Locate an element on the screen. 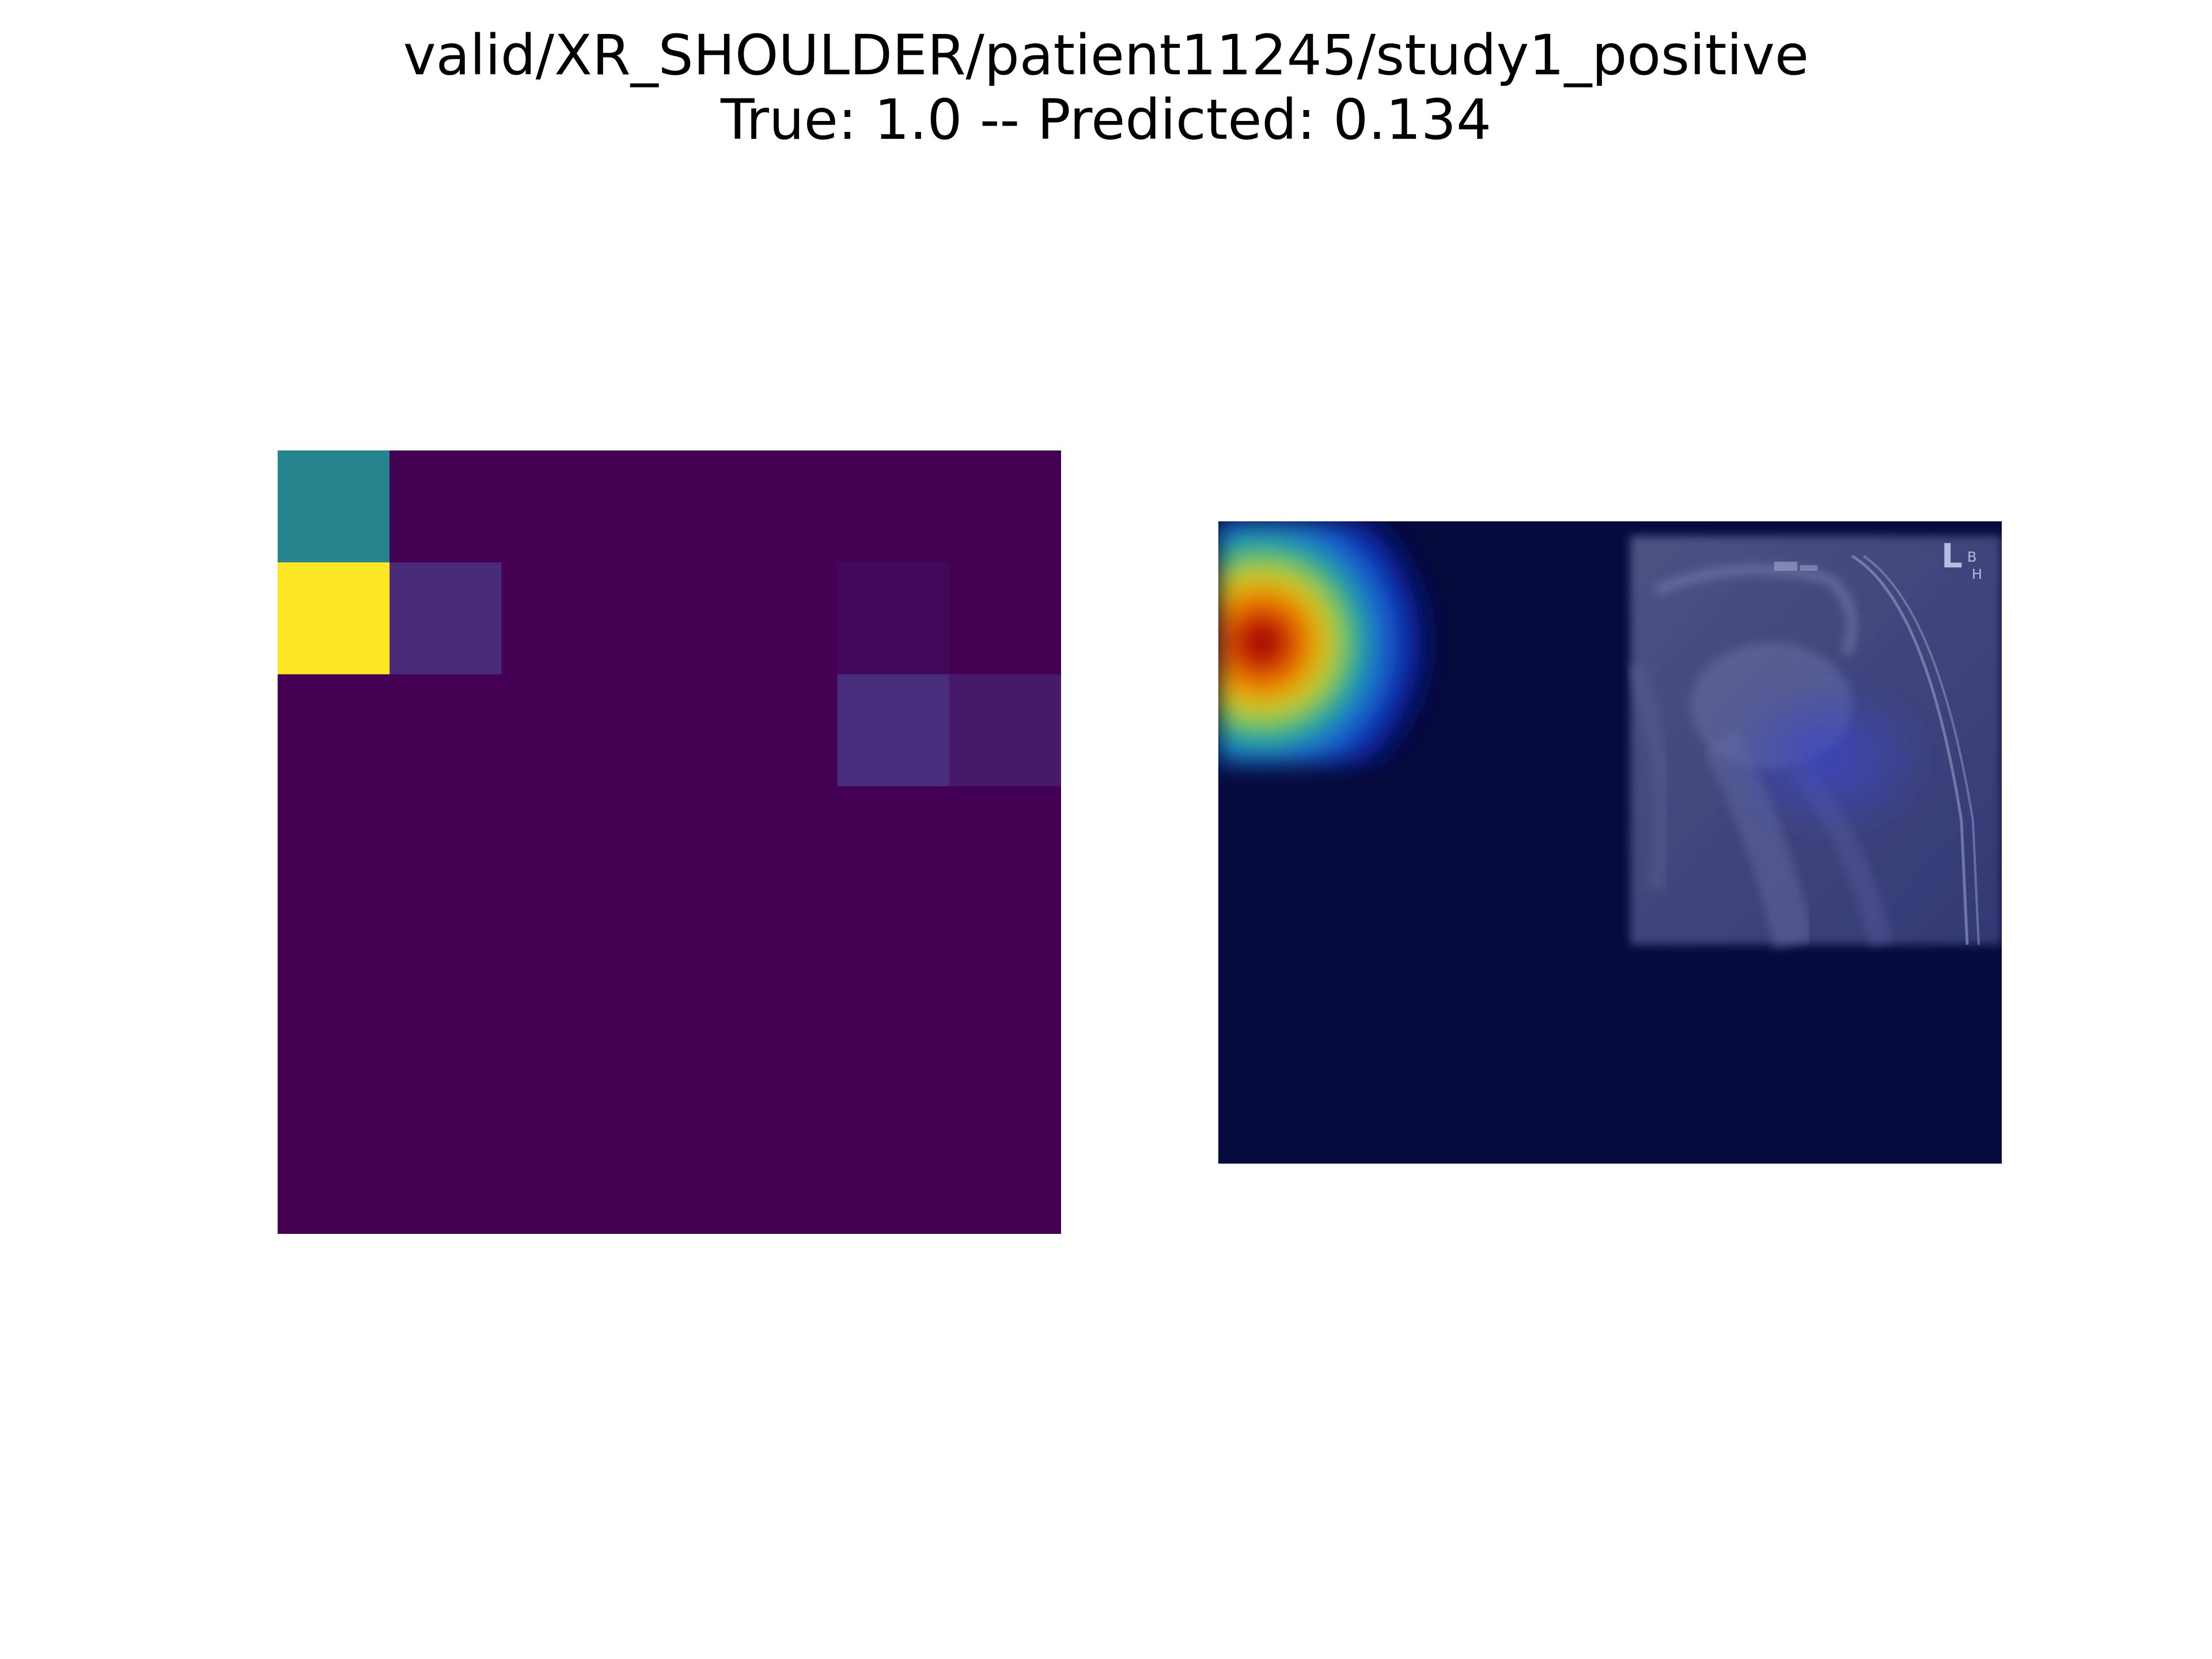 Image resolution: width=2212 pixels, height=1659 pixels. heatmap-cell-r6-c3 is located at coordinates (669, 1178).